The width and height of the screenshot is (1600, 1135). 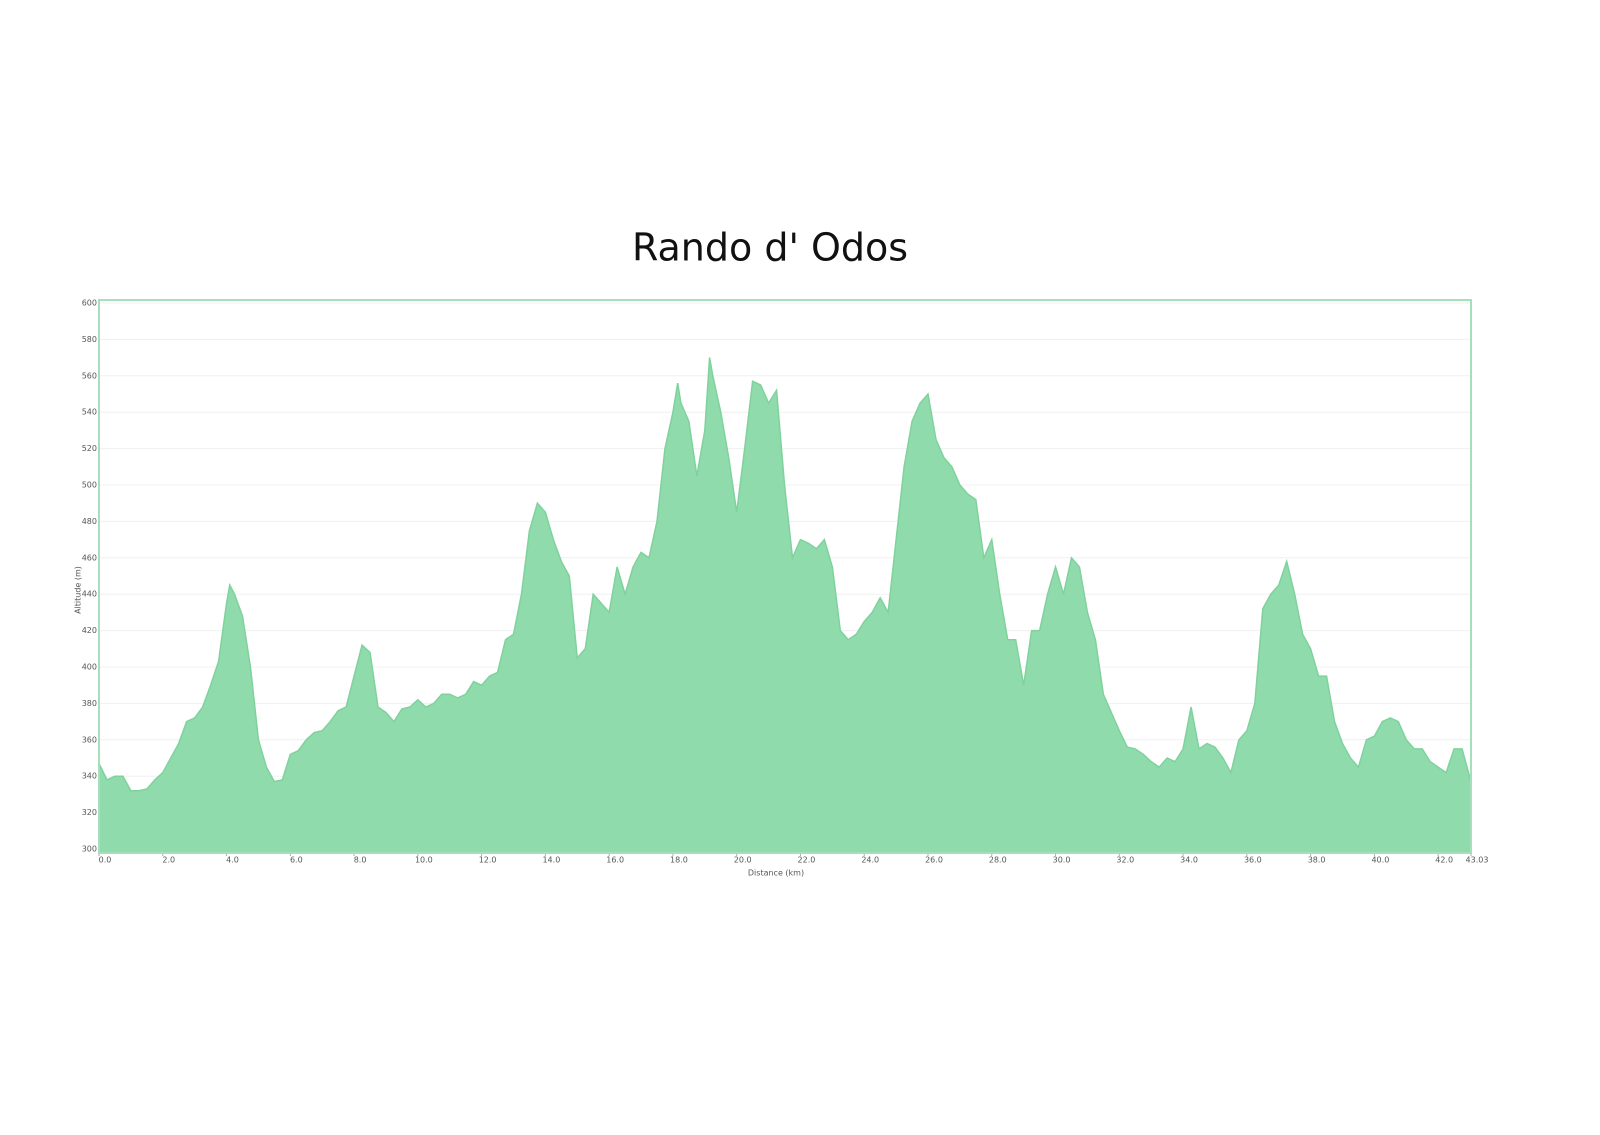 I want to click on chart-title: Rando d' Odos, so click(x=770, y=248).